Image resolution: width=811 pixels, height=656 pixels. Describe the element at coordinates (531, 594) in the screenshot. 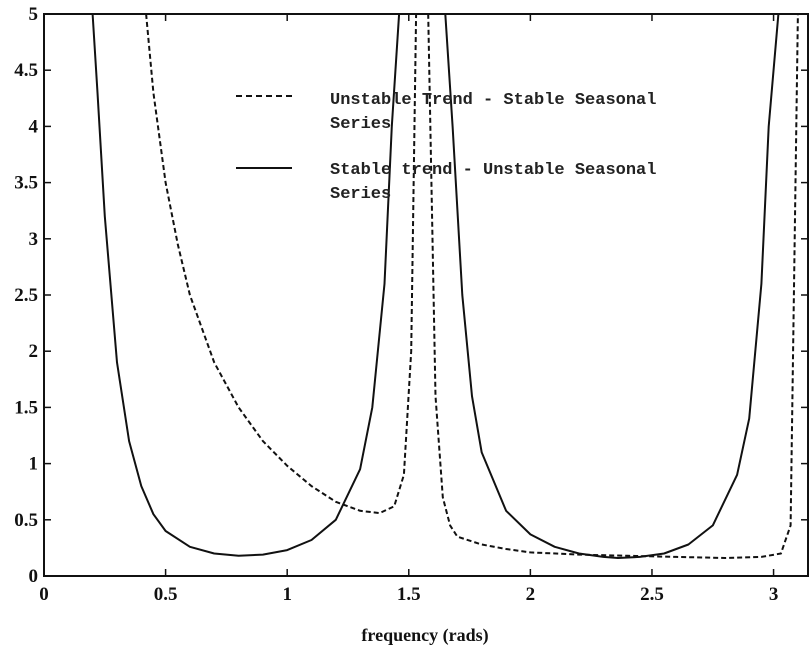

I see `x-tick-label: 2` at that location.